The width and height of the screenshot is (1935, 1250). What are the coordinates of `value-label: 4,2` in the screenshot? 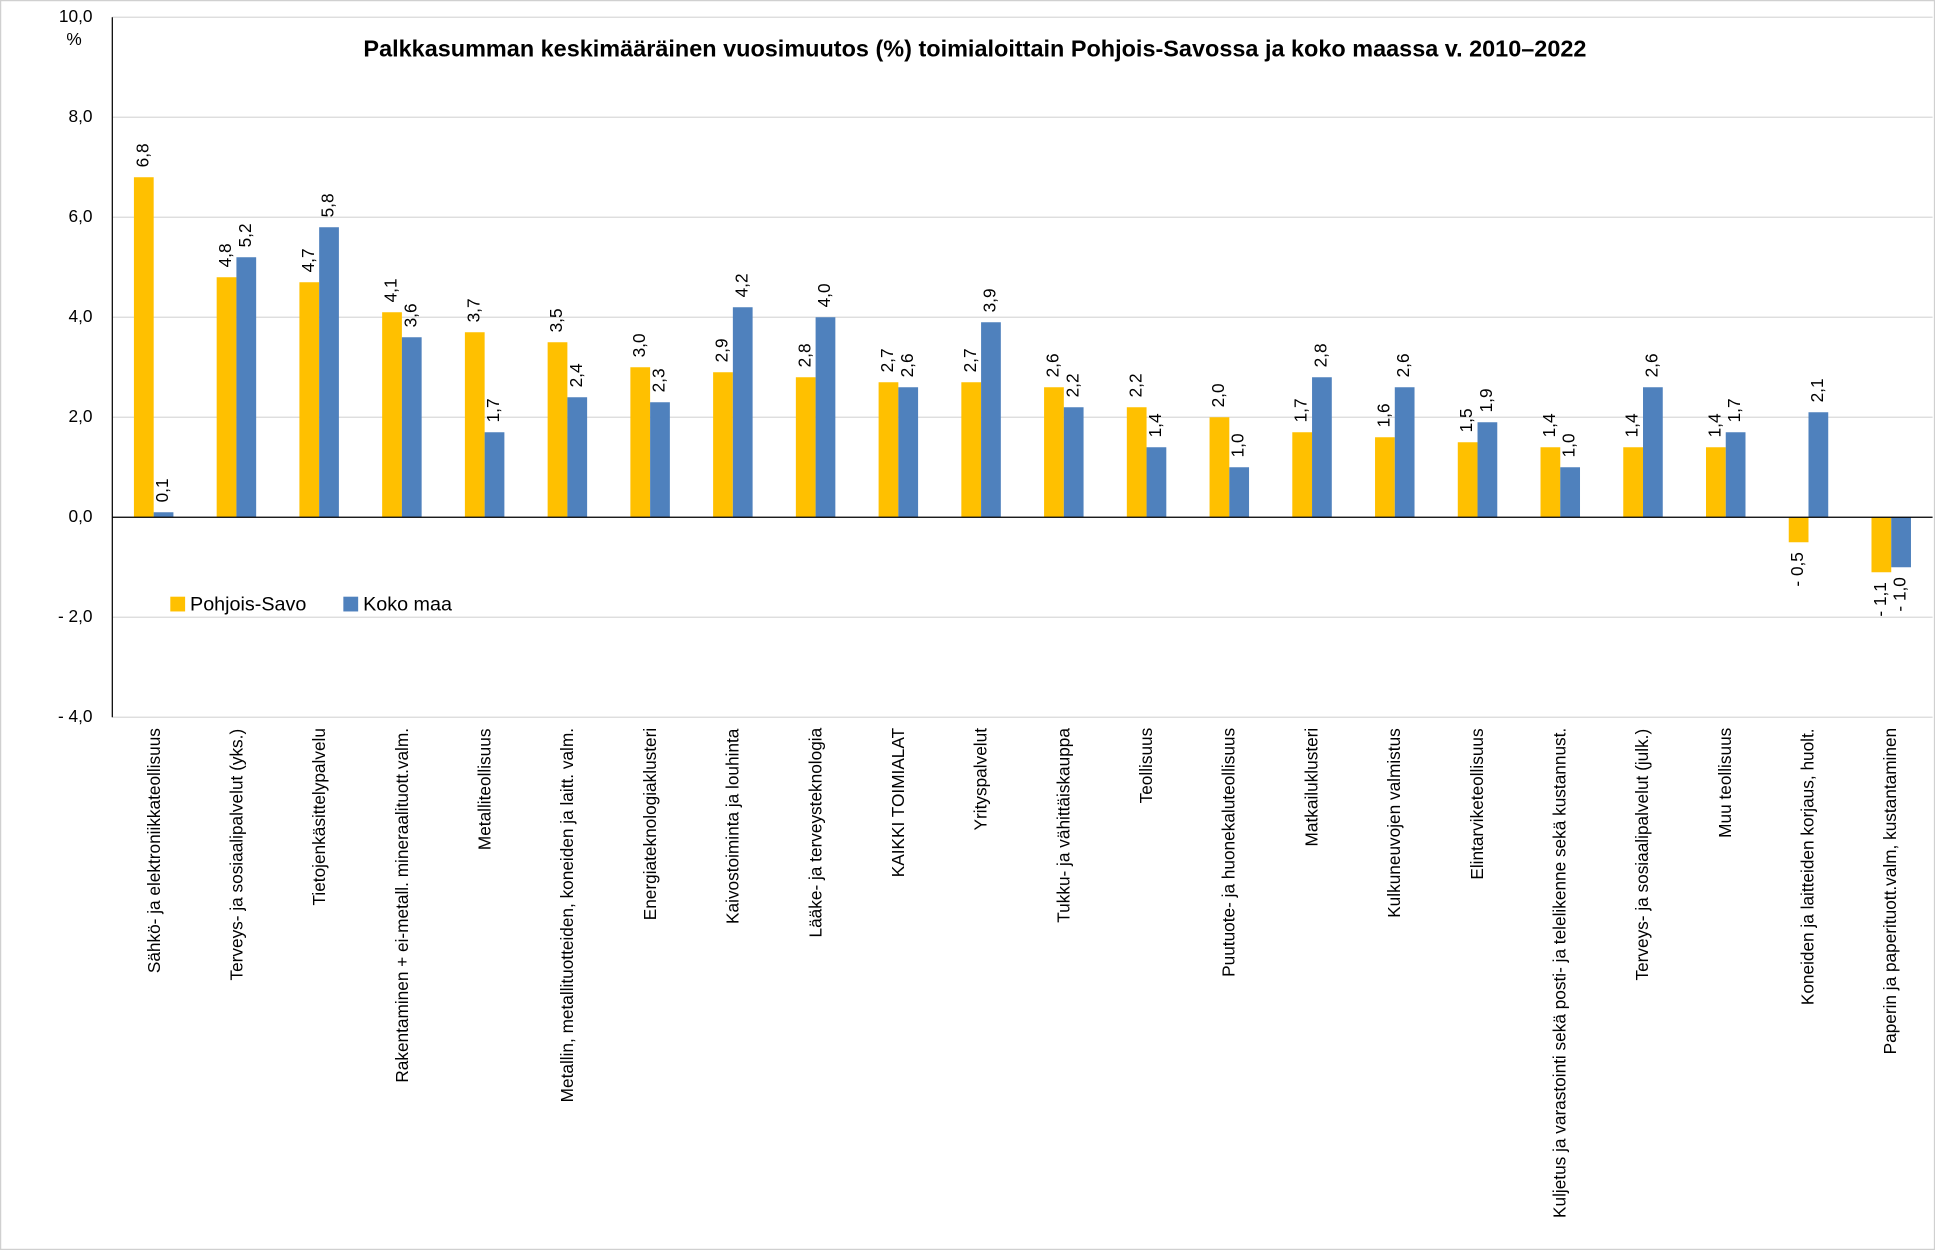 It's located at (741, 285).